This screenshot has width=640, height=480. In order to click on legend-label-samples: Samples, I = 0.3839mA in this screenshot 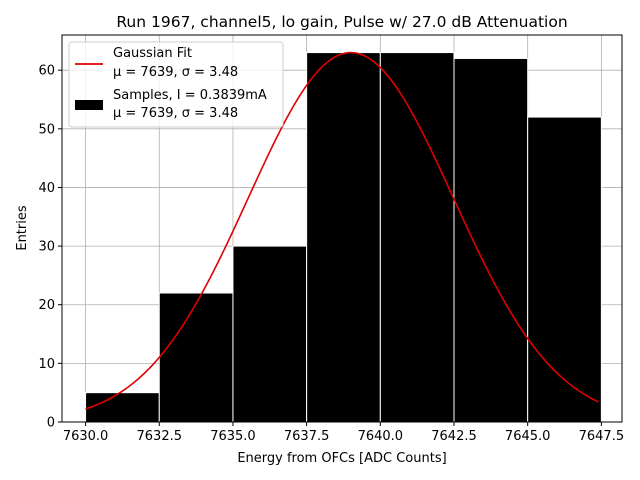, I will do `click(190, 95)`.